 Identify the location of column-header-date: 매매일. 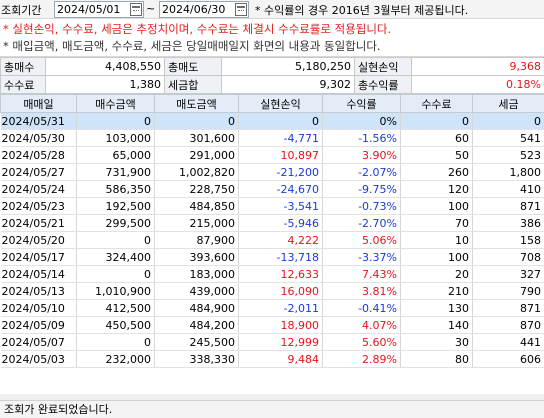
(38, 103).